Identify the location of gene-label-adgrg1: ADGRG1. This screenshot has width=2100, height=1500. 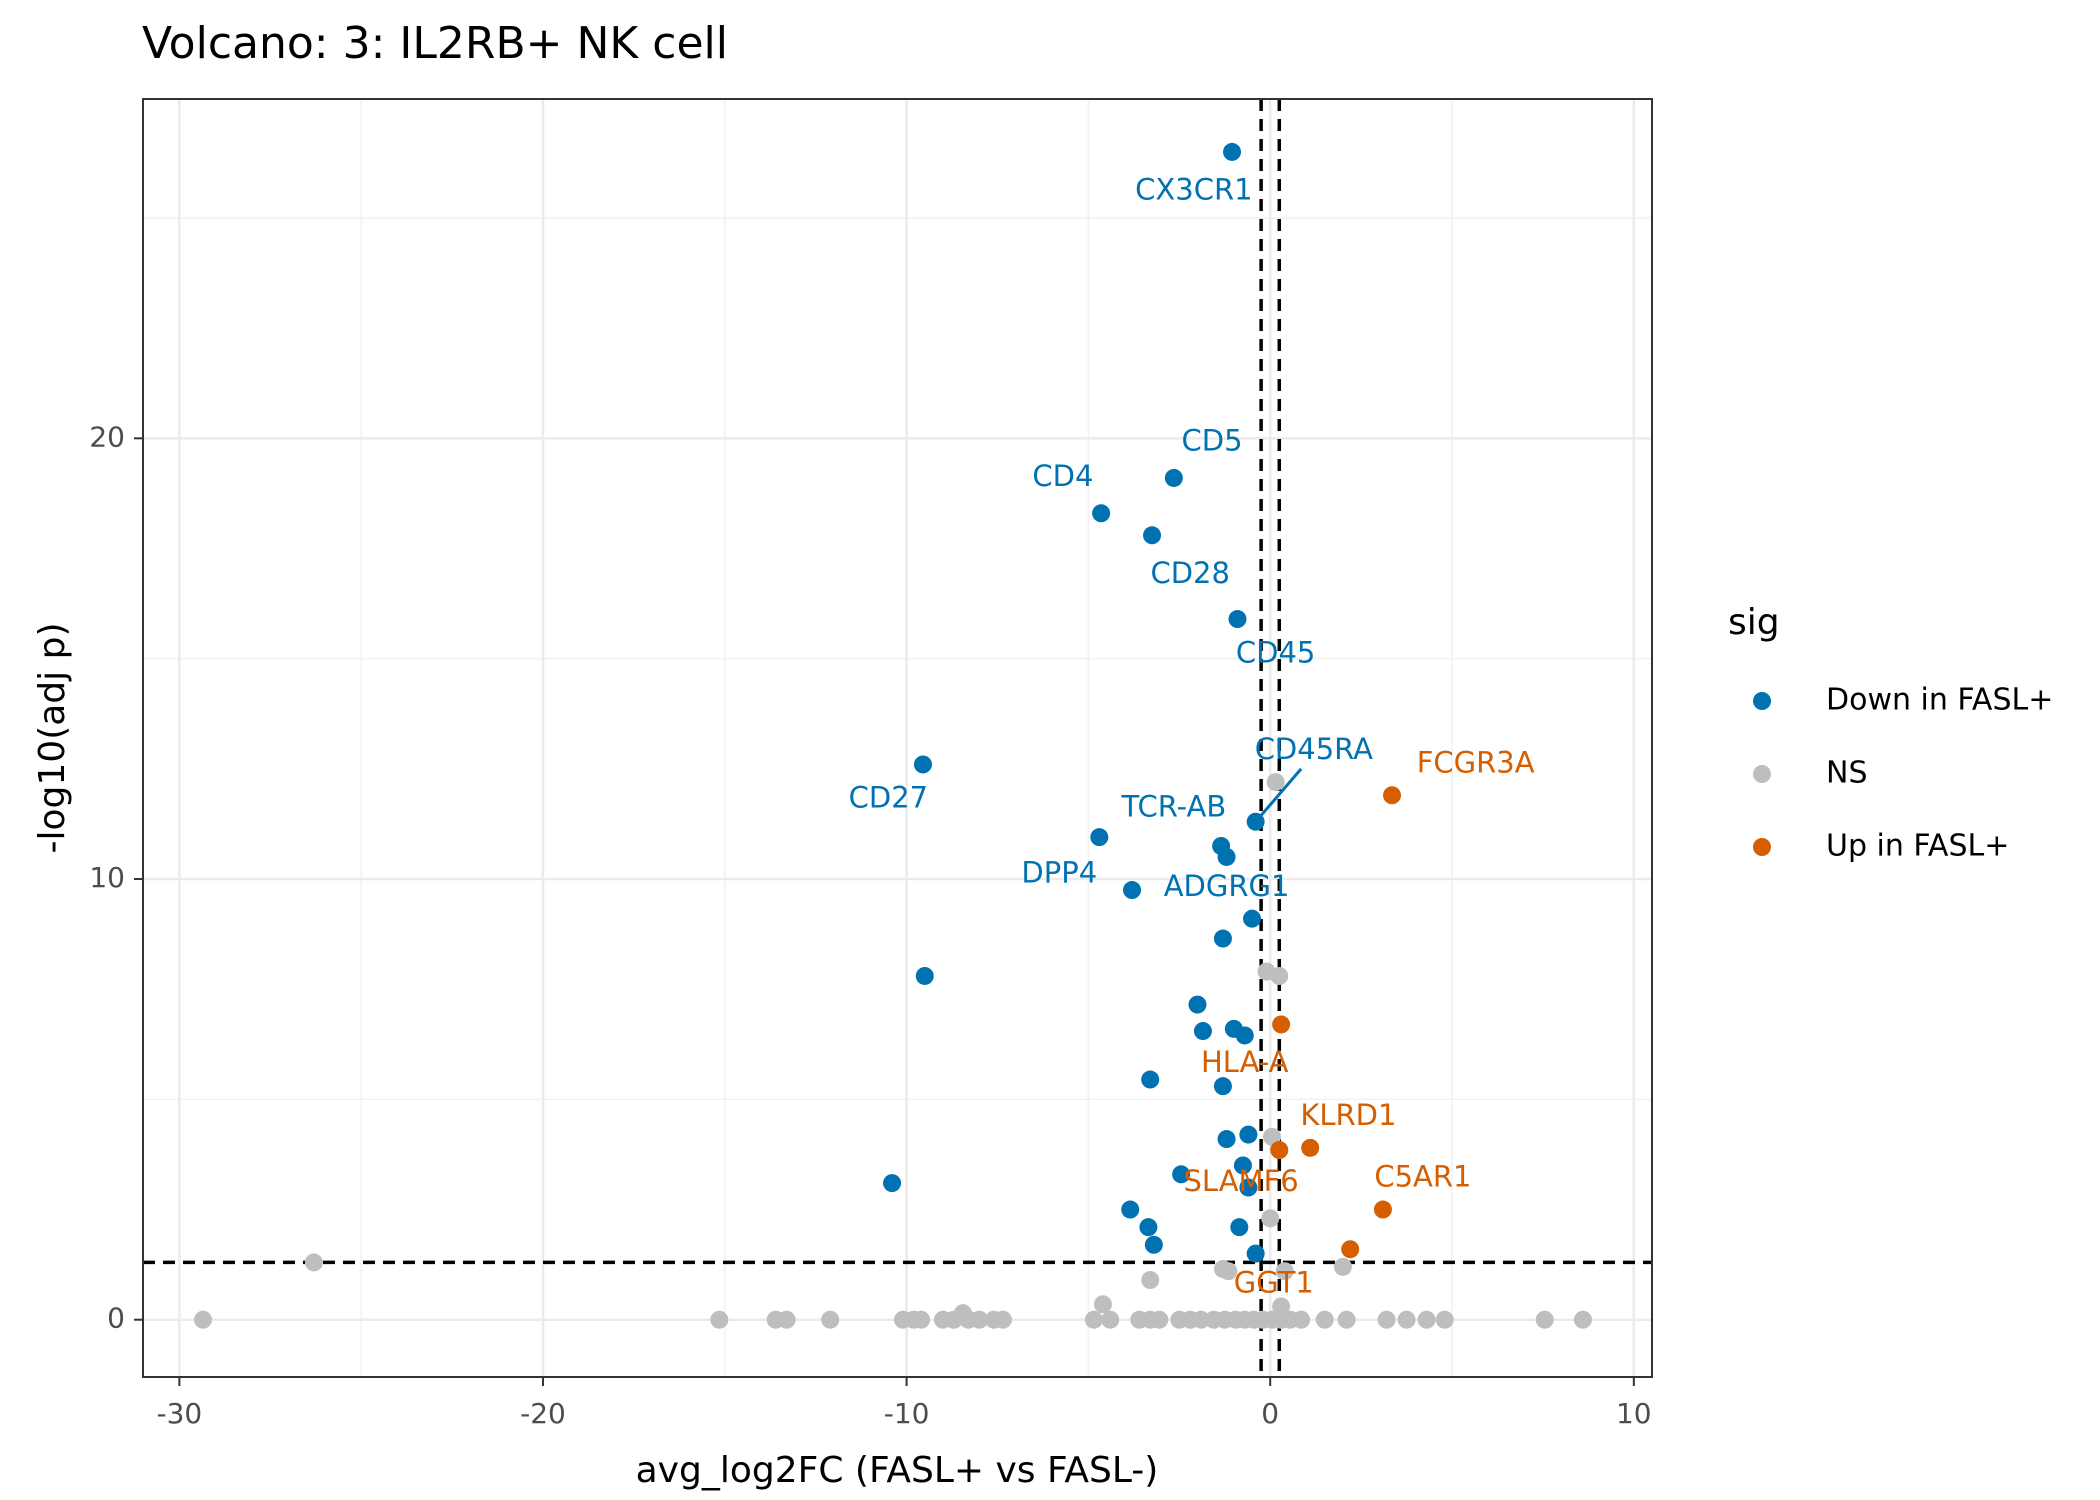
(1227, 886).